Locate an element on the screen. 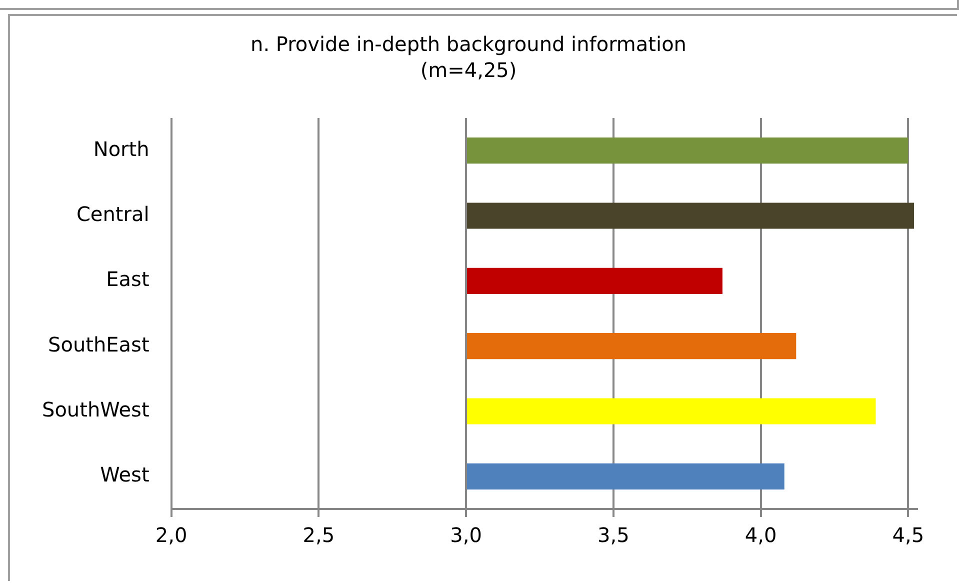  y-tick-label: SouthWest is located at coordinates (96, 409).